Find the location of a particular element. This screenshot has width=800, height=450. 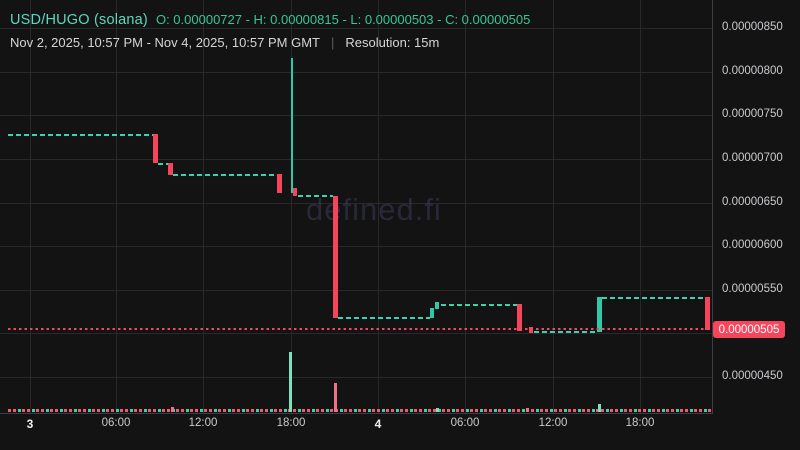

pair-title: USD/HUGO (solana) is located at coordinates (79, 20).